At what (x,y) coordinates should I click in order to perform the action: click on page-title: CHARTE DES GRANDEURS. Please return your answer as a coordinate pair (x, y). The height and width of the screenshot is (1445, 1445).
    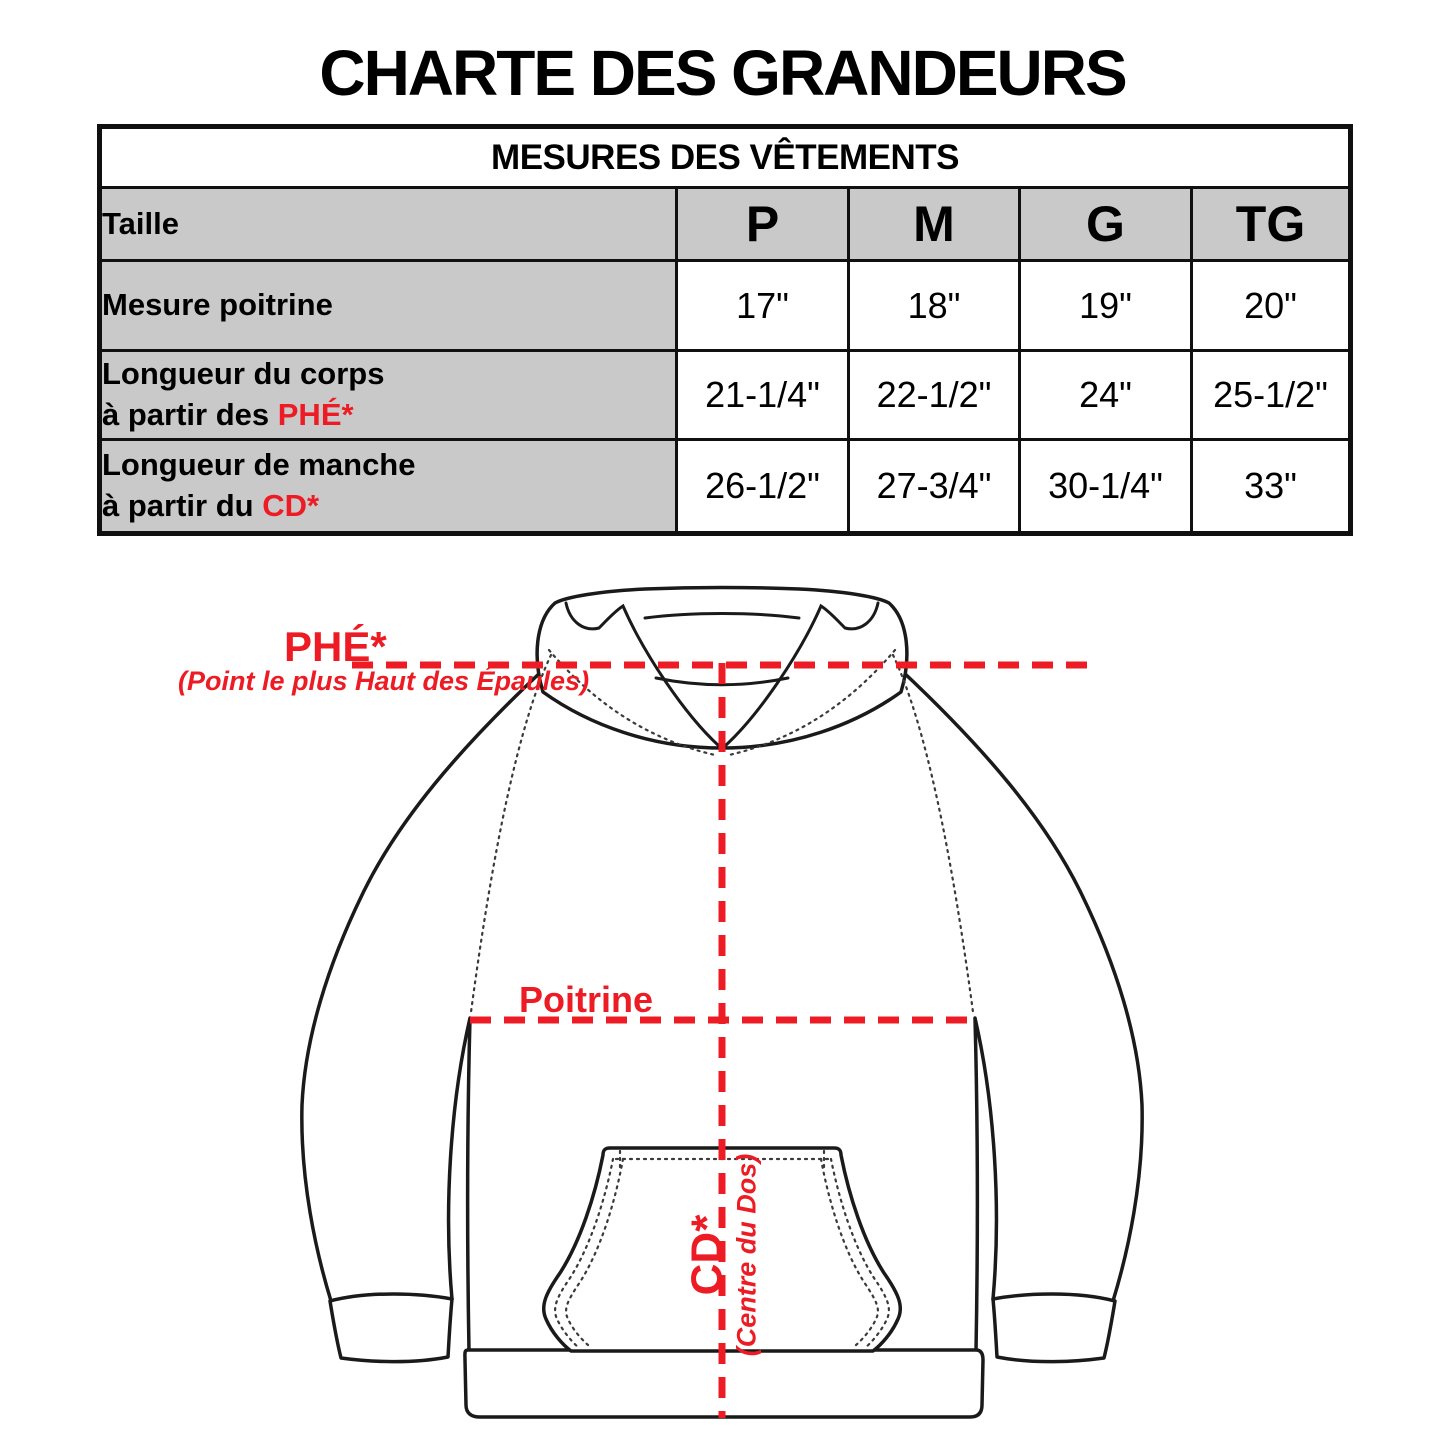
    Looking at the image, I should click on (723, 73).